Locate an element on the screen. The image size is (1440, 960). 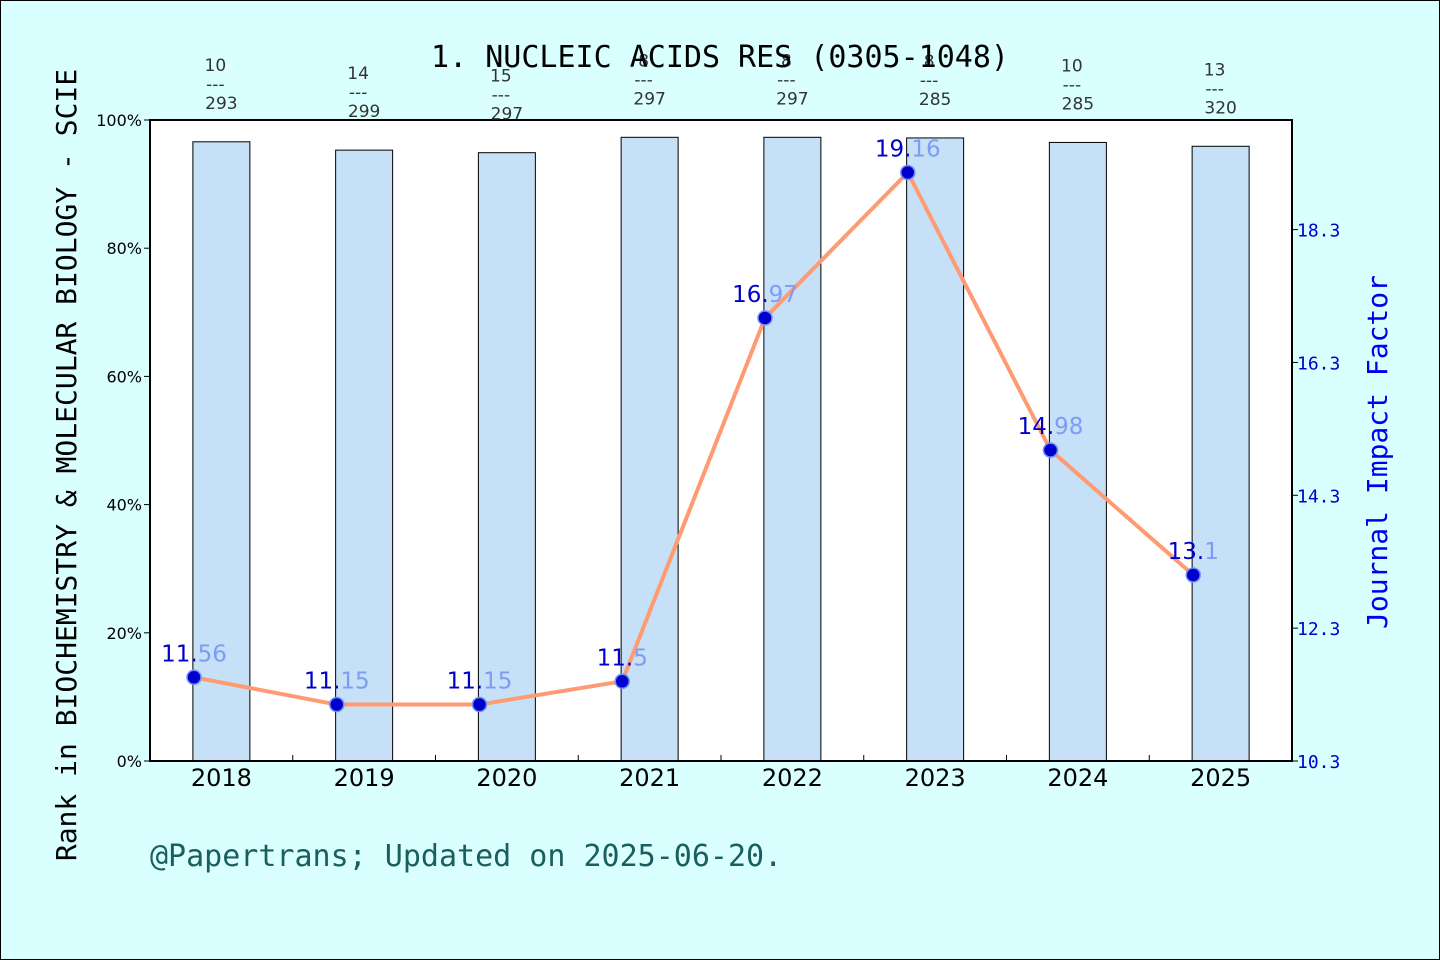
rank-label-2022: 8---297 is located at coordinates (792, 80).